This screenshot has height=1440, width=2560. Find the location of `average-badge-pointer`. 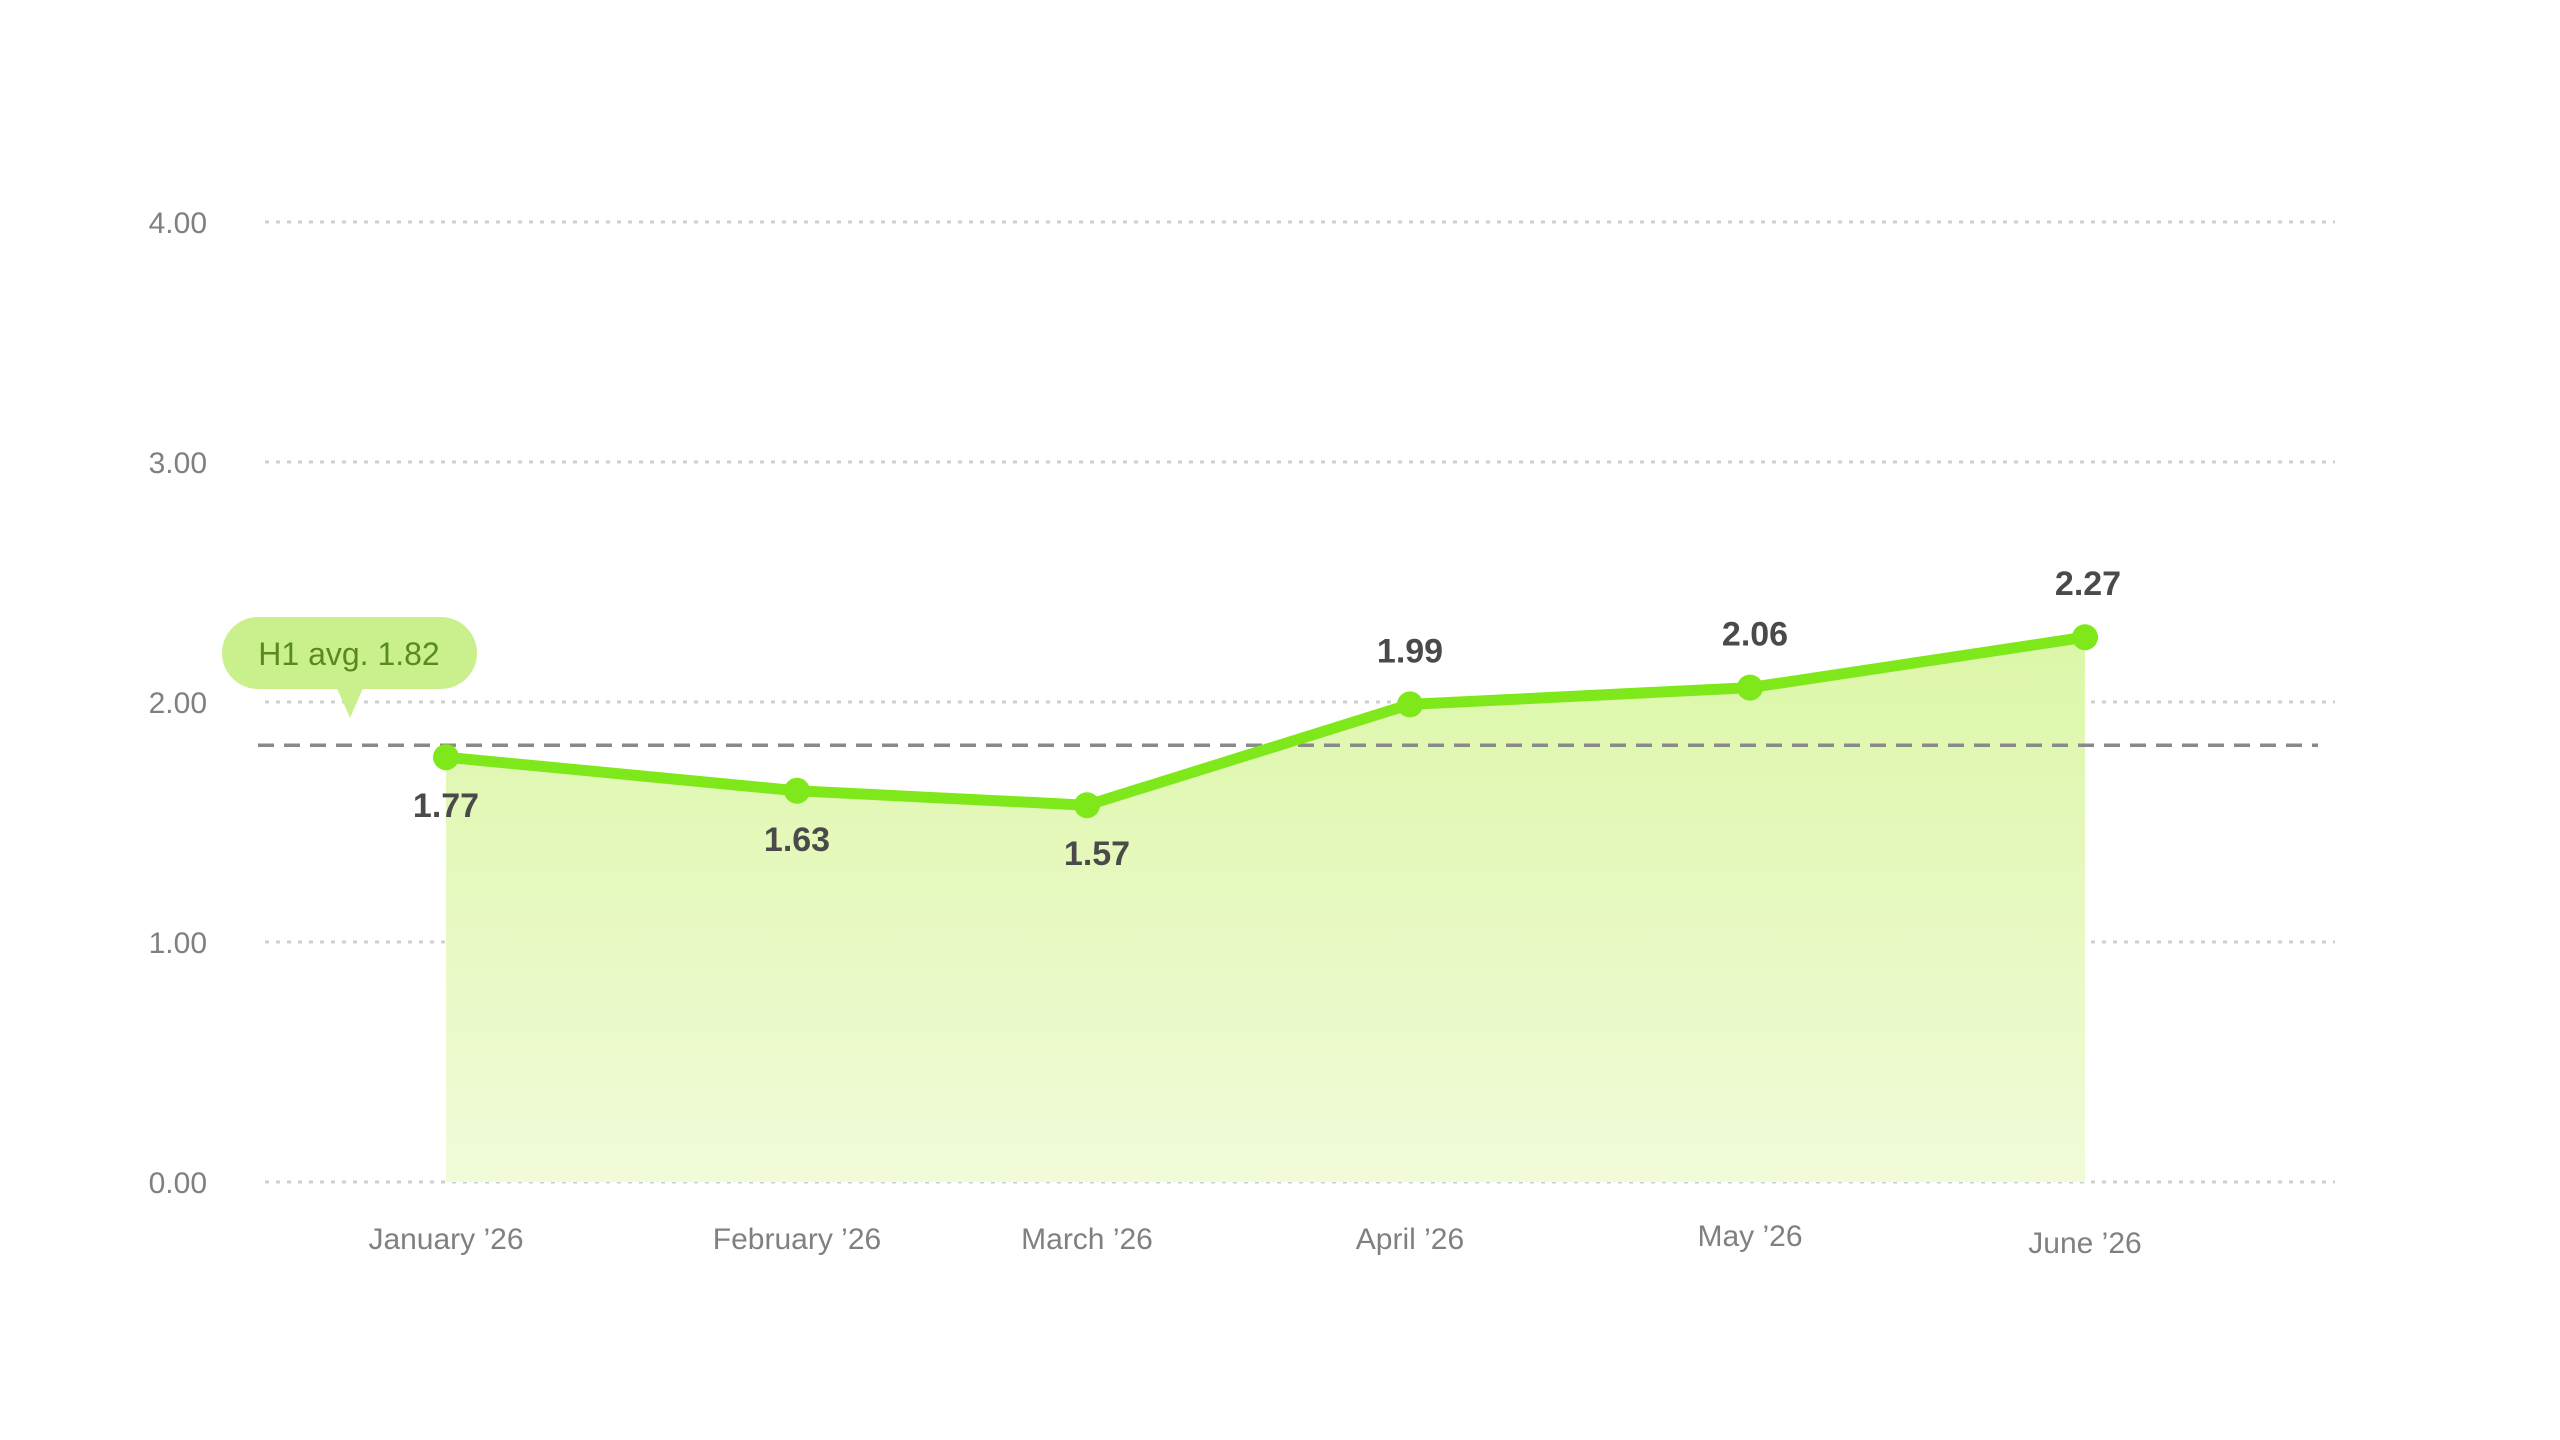

average-badge-pointer is located at coordinates (350, 702).